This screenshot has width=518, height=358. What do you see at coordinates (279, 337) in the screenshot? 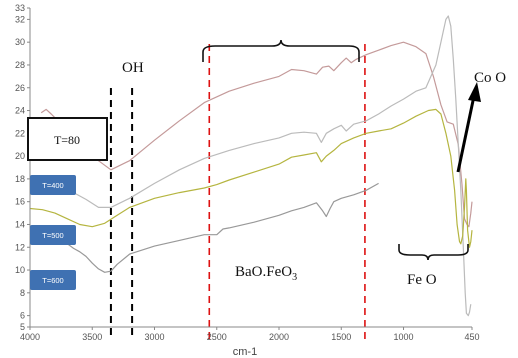
I see `x-tick-label: 2000` at bounding box center [279, 337].